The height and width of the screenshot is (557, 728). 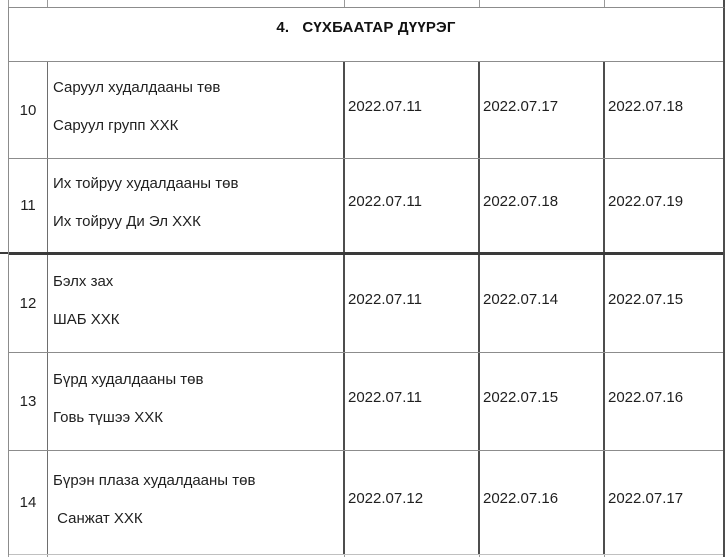 What do you see at coordinates (4, 253) in the screenshot?
I see `thick-divider-extension` at bounding box center [4, 253].